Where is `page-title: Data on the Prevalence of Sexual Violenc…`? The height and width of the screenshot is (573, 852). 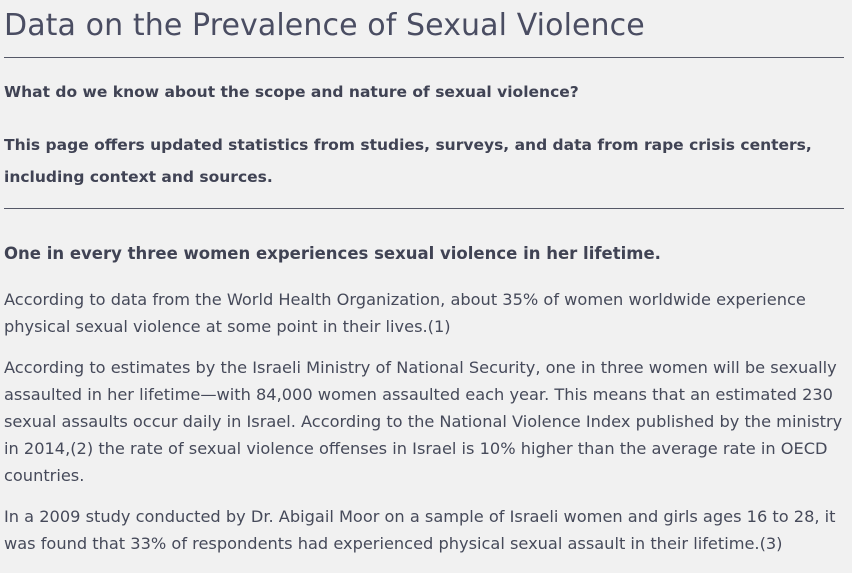
page-title: Data on the Prevalence of Sexual Violenc… is located at coordinates (324, 25).